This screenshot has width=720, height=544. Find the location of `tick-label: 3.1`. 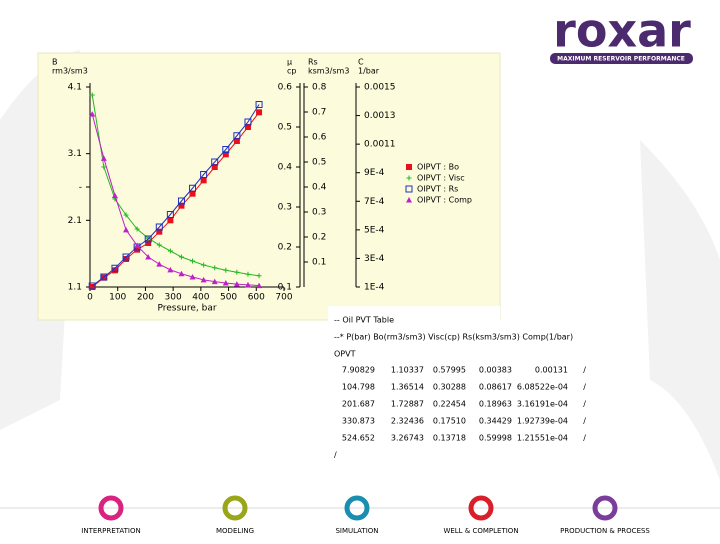

tick-label: 3.1 is located at coordinates (75, 154).